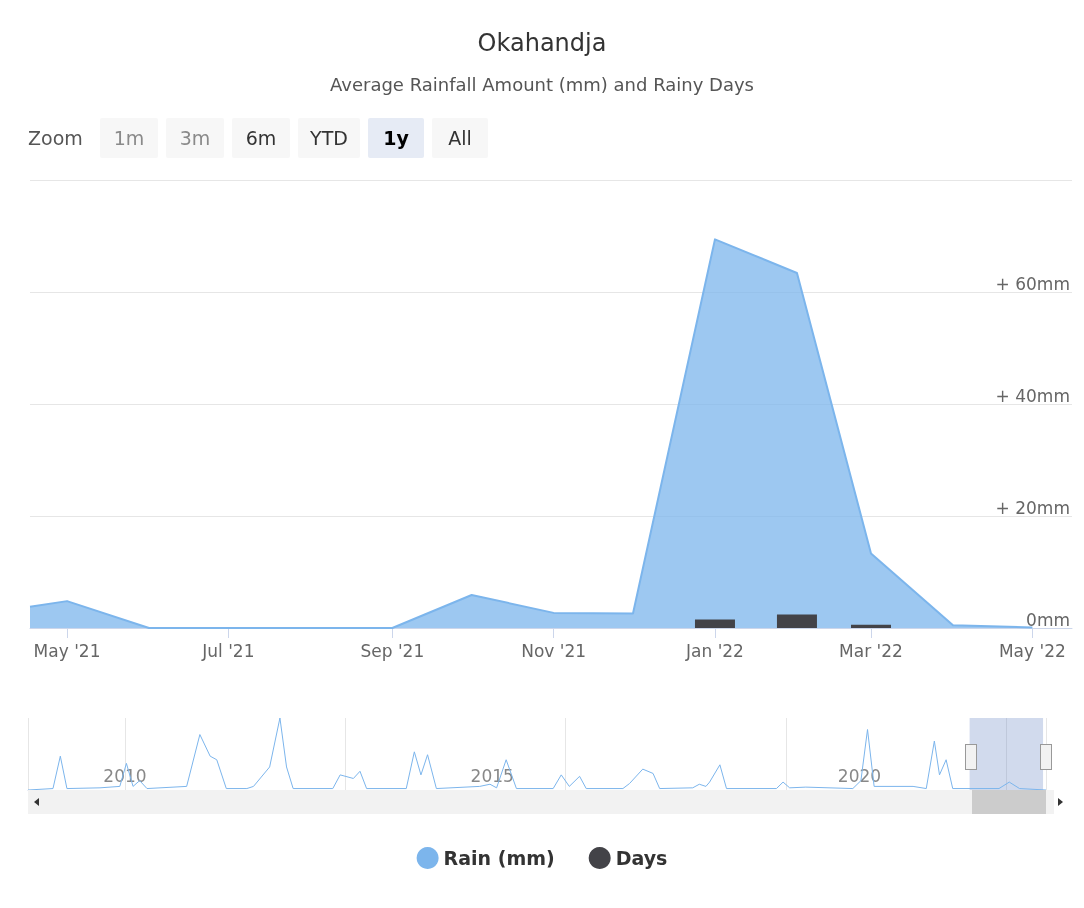 The image size is (1084, 908). Describe the element at coordinates (1032, 507) in the screenshot. I see `y-tick-label: + 20mm` at that location.